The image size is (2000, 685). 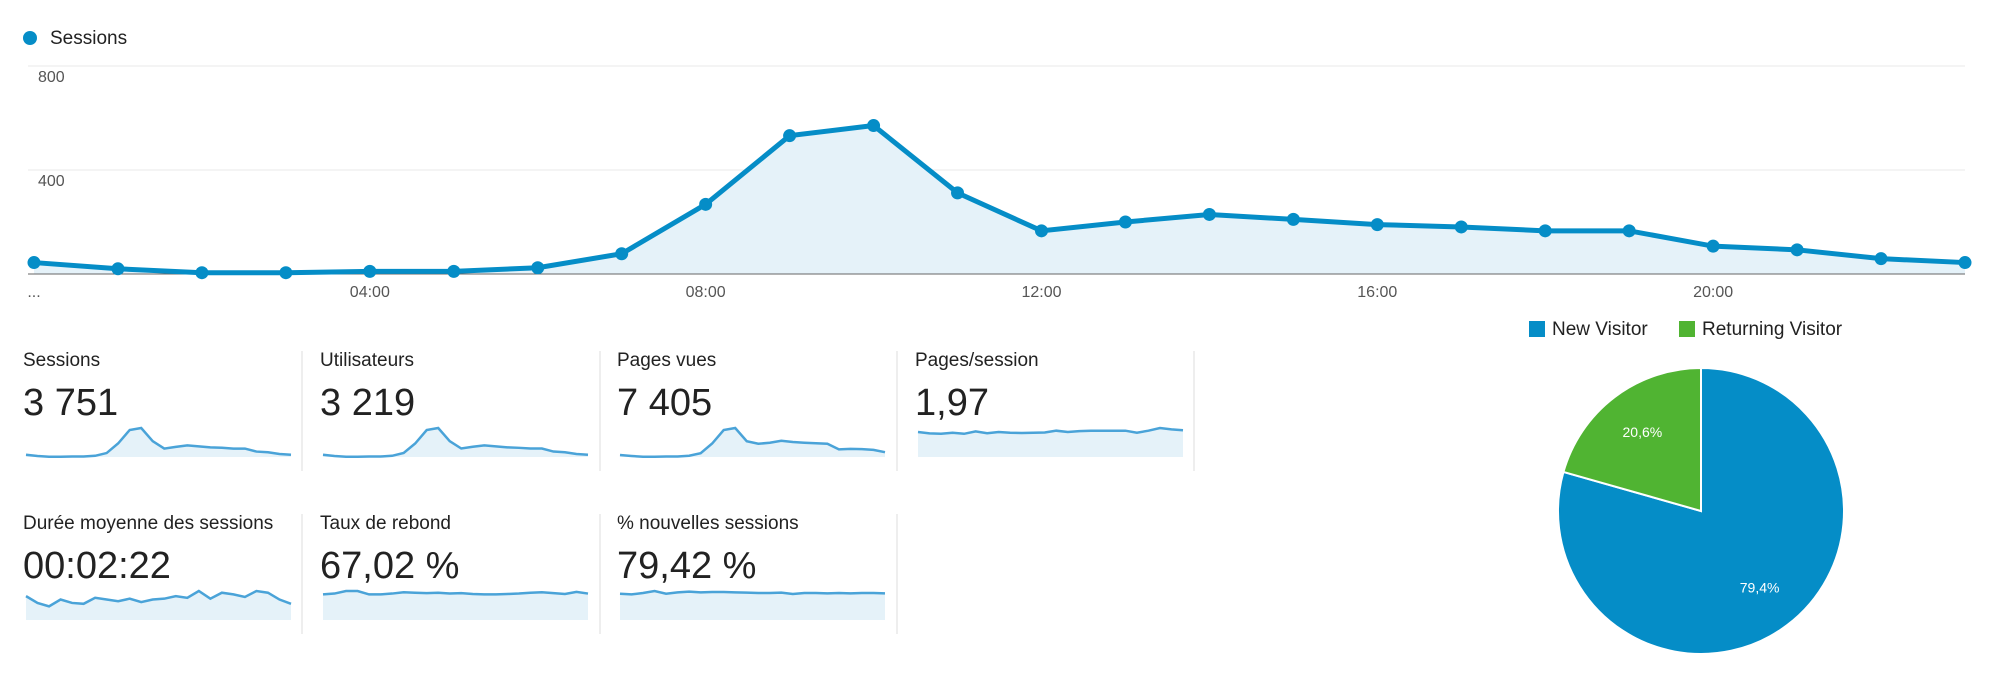 What do you see at coordinates (1713, 292) in the screenshot?
I see `x-tick-label: 20:00` at bounding box center [1713, 292].